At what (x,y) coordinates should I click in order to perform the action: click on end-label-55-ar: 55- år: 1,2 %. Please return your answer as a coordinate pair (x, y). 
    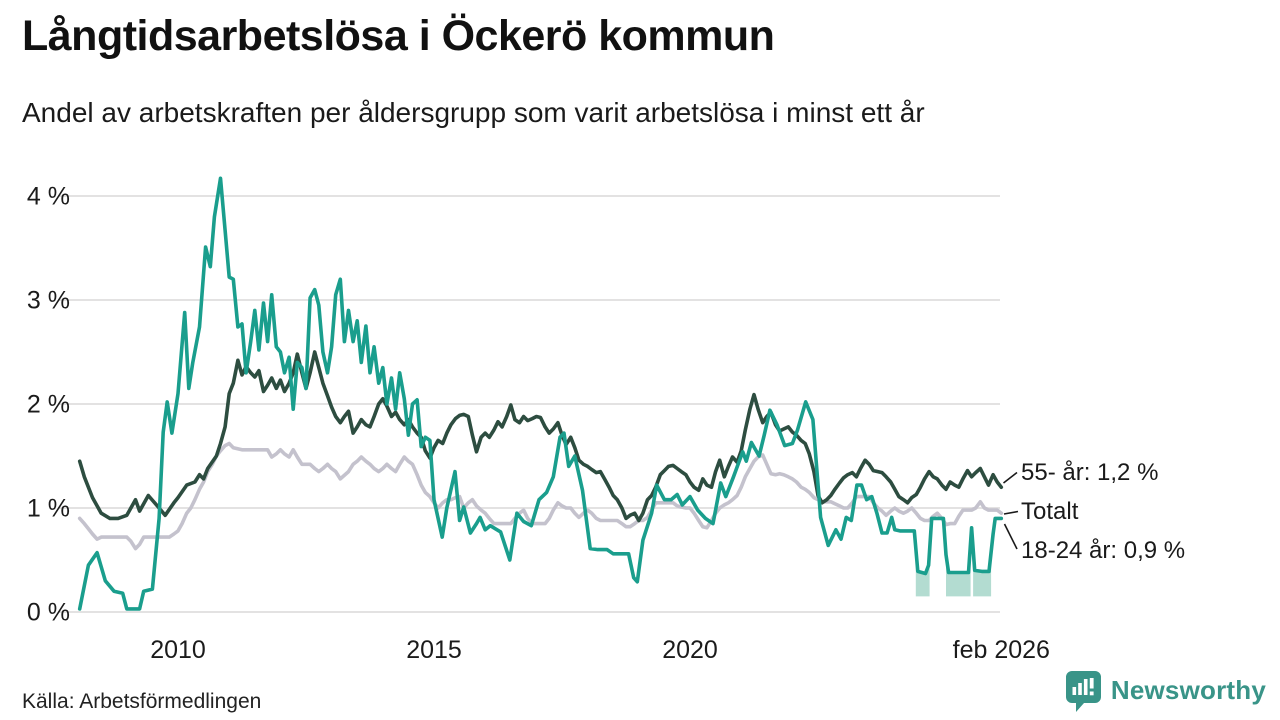
    Looking at the image, I should click on (1090, 472).